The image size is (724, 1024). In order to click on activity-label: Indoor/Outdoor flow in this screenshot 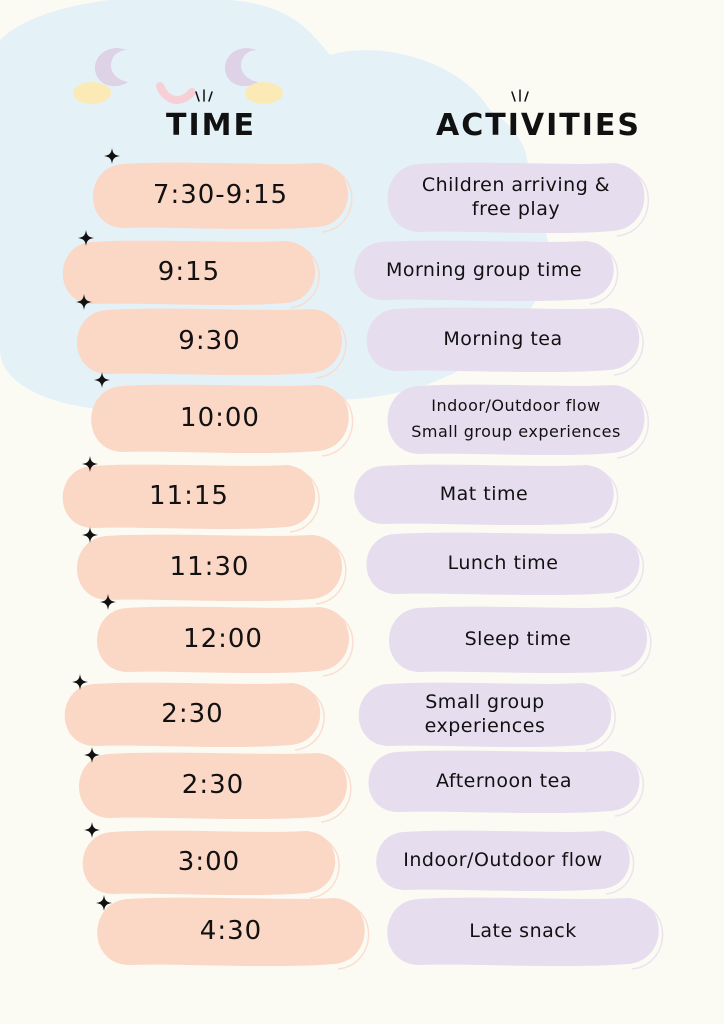, I will do `click(503, 860)`.